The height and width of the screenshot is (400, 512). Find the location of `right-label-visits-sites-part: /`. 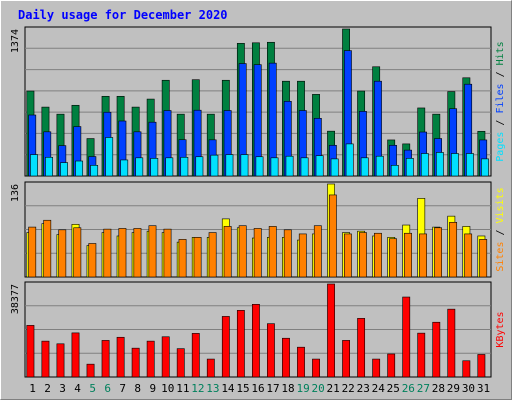

right-label-visits-sites-part: / is located at coordinates (500, 232).